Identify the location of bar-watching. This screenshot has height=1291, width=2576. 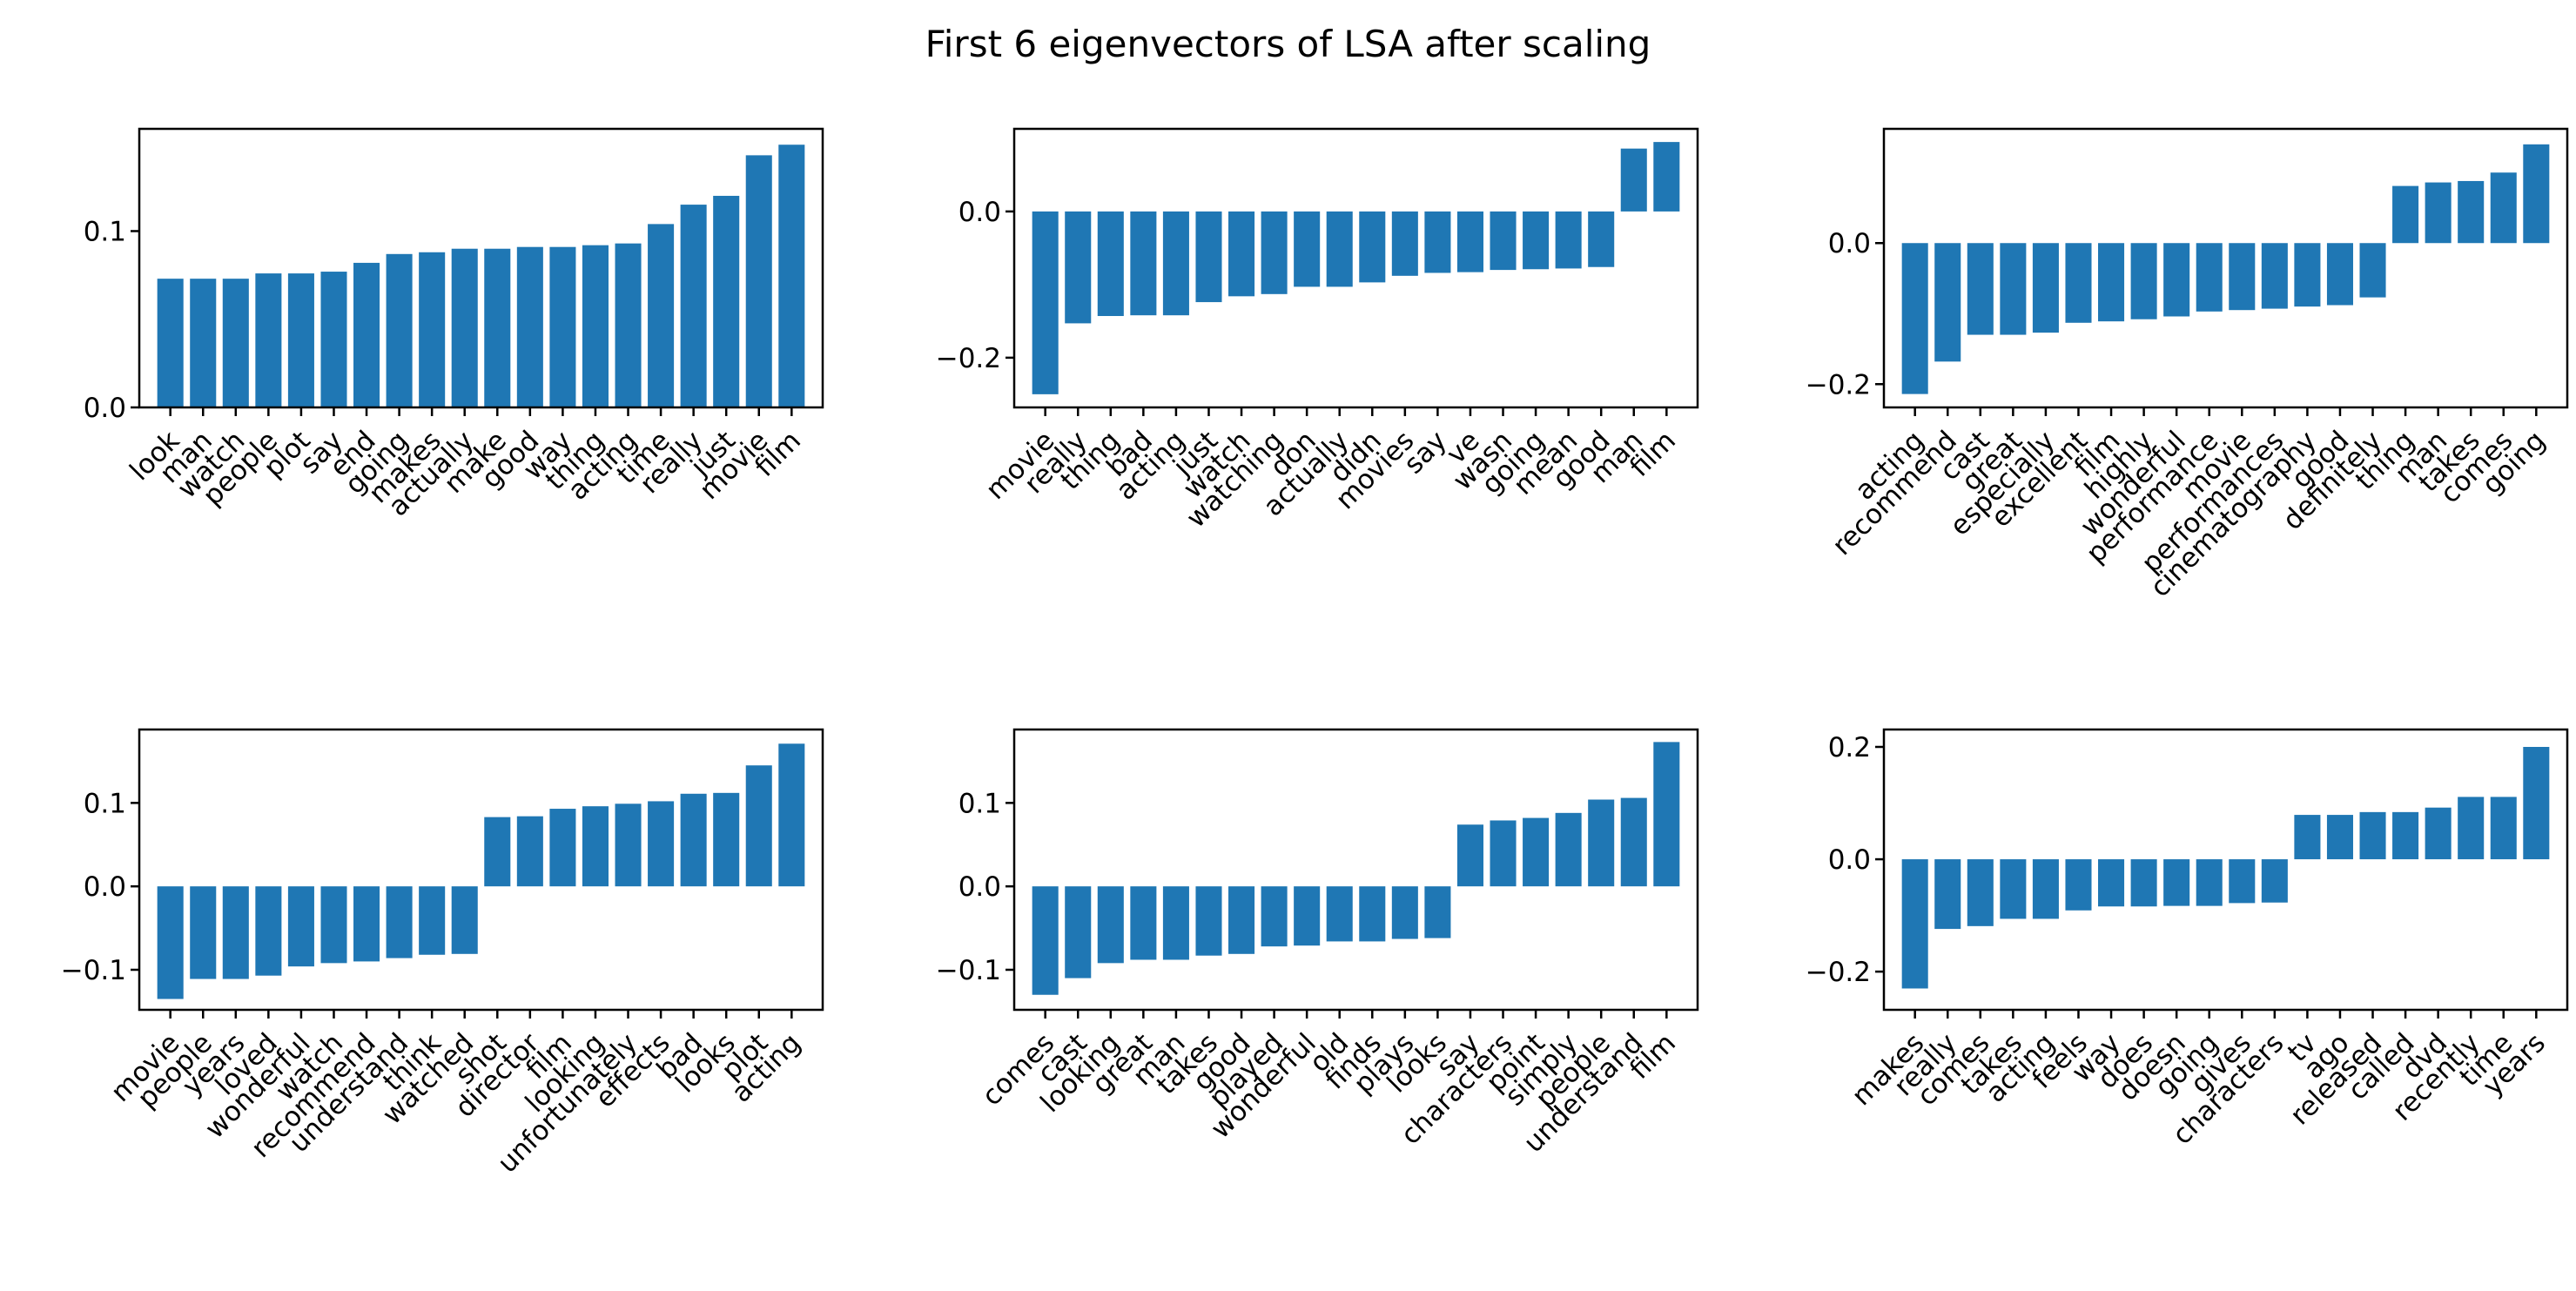
(1274, 252).